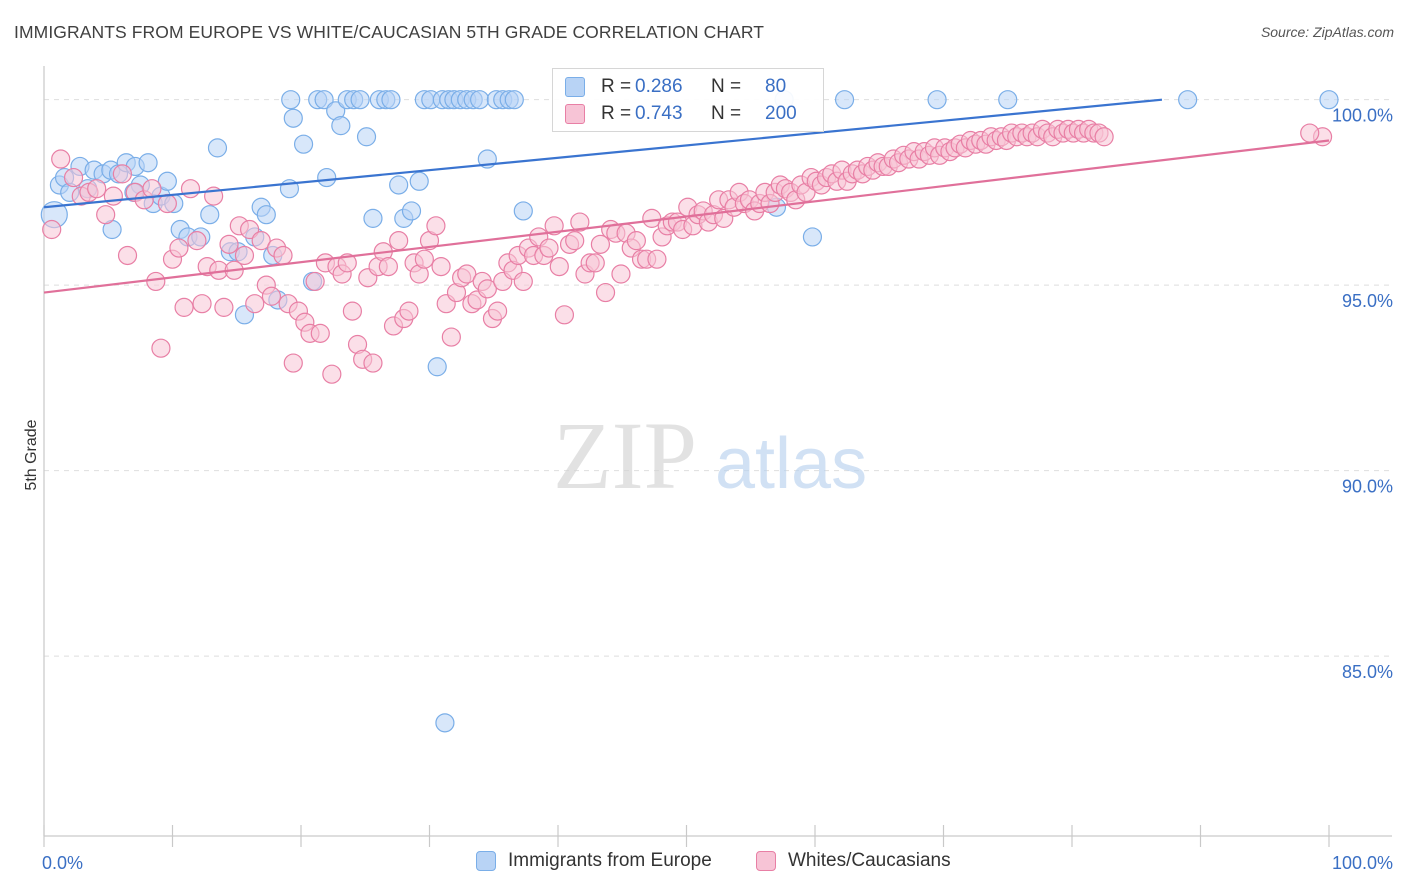 The height and width of the screenshot is (892, 1406). I want to click on legend-label-europe: Immigrants from Europe, so click(610, 860).